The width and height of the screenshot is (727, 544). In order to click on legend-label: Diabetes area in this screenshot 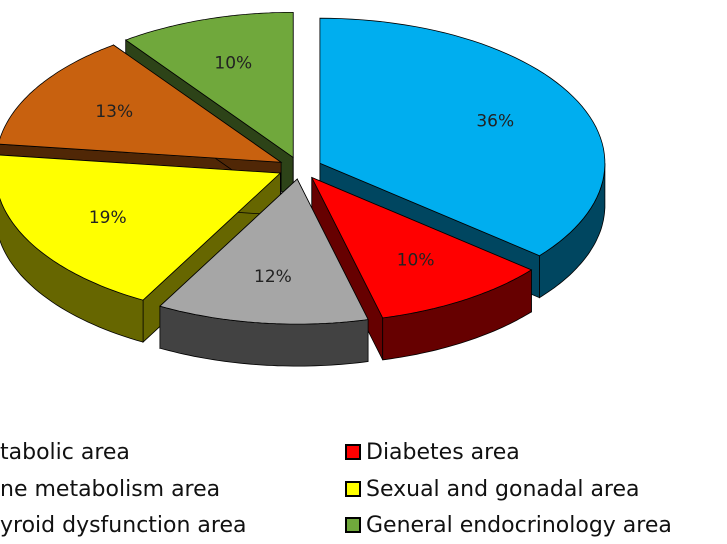, I will do `click(443, 452)`.